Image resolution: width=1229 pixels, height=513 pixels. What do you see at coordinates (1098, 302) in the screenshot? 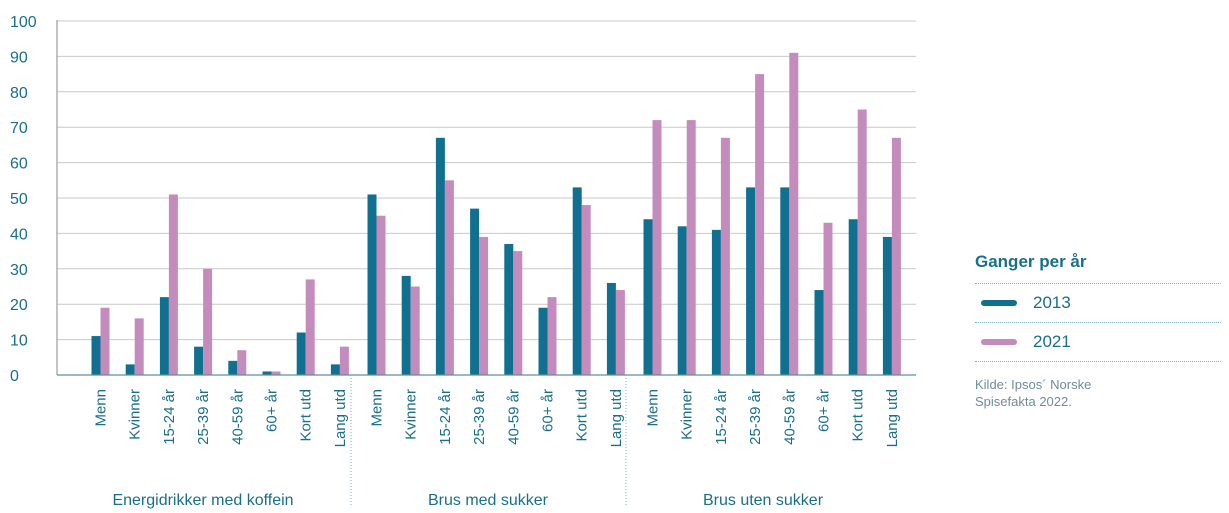
I see `legend-item-2013: 2013` at bounding box center [1098, 302].